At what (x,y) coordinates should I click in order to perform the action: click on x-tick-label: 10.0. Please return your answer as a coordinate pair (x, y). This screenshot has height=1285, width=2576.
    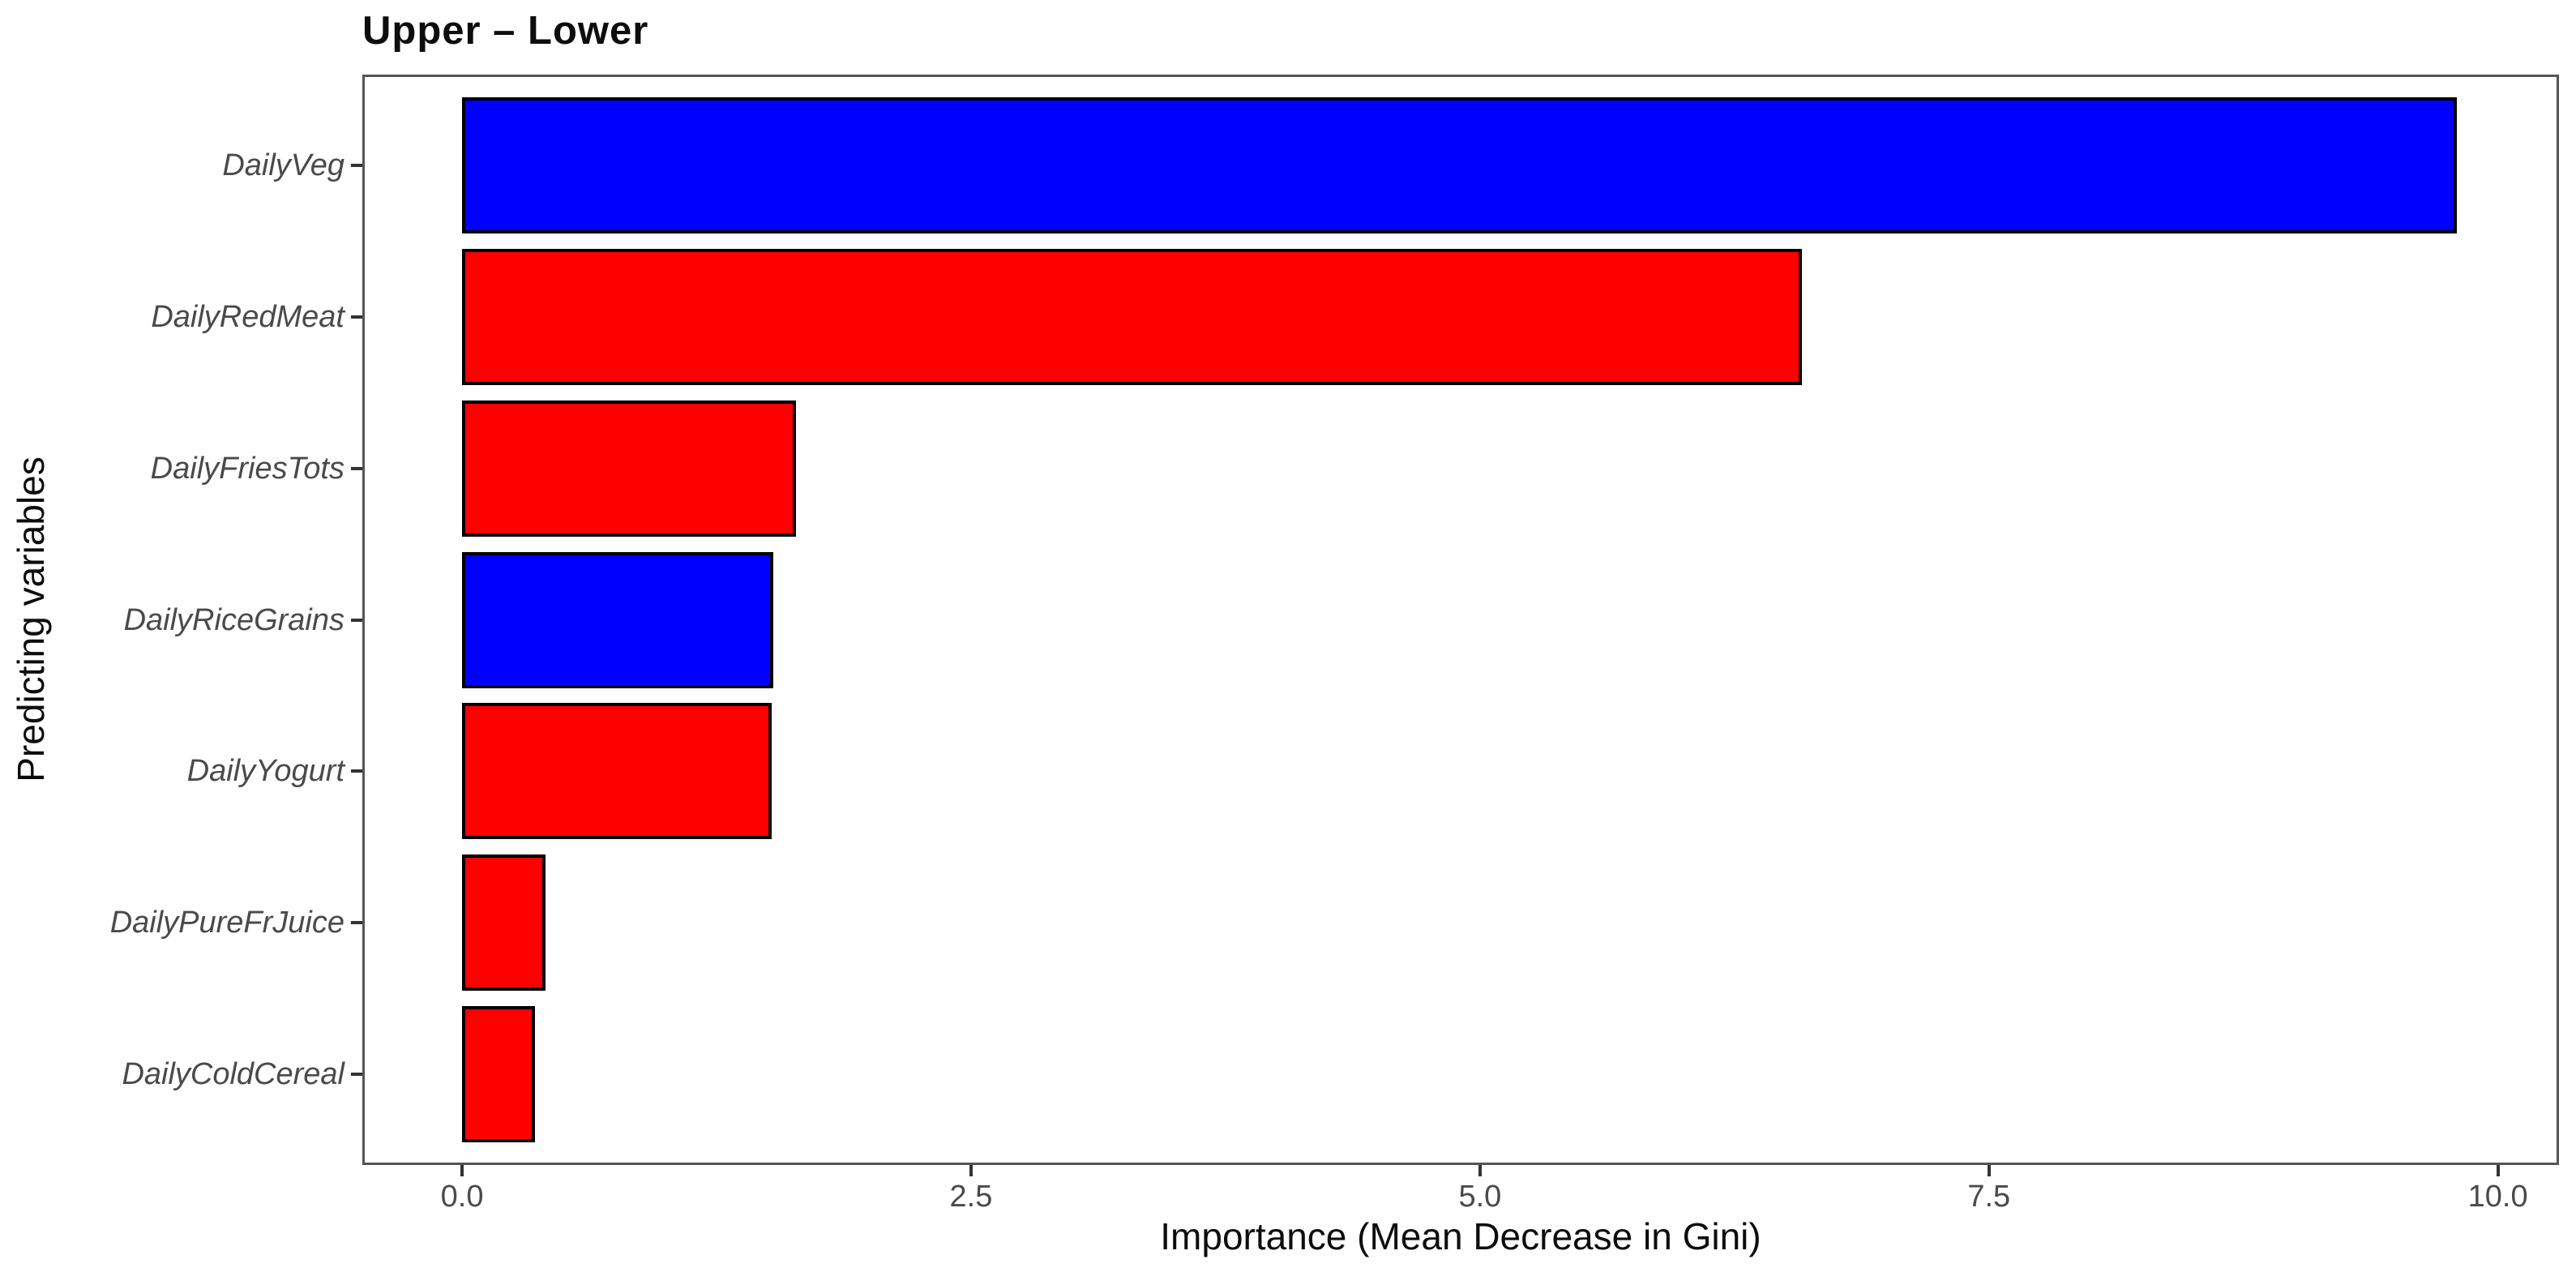
    Looking at the image, I should click on (2497, 1197).